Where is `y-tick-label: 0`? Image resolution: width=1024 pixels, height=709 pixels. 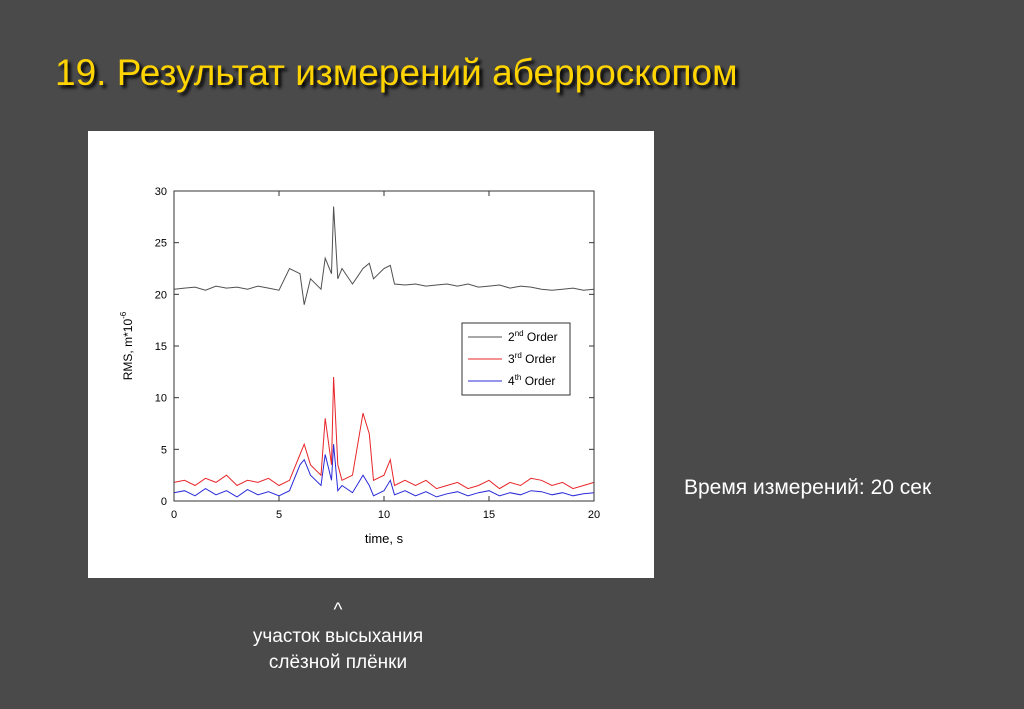
y-tick-label: 0 is located at coordinates (164, 502).